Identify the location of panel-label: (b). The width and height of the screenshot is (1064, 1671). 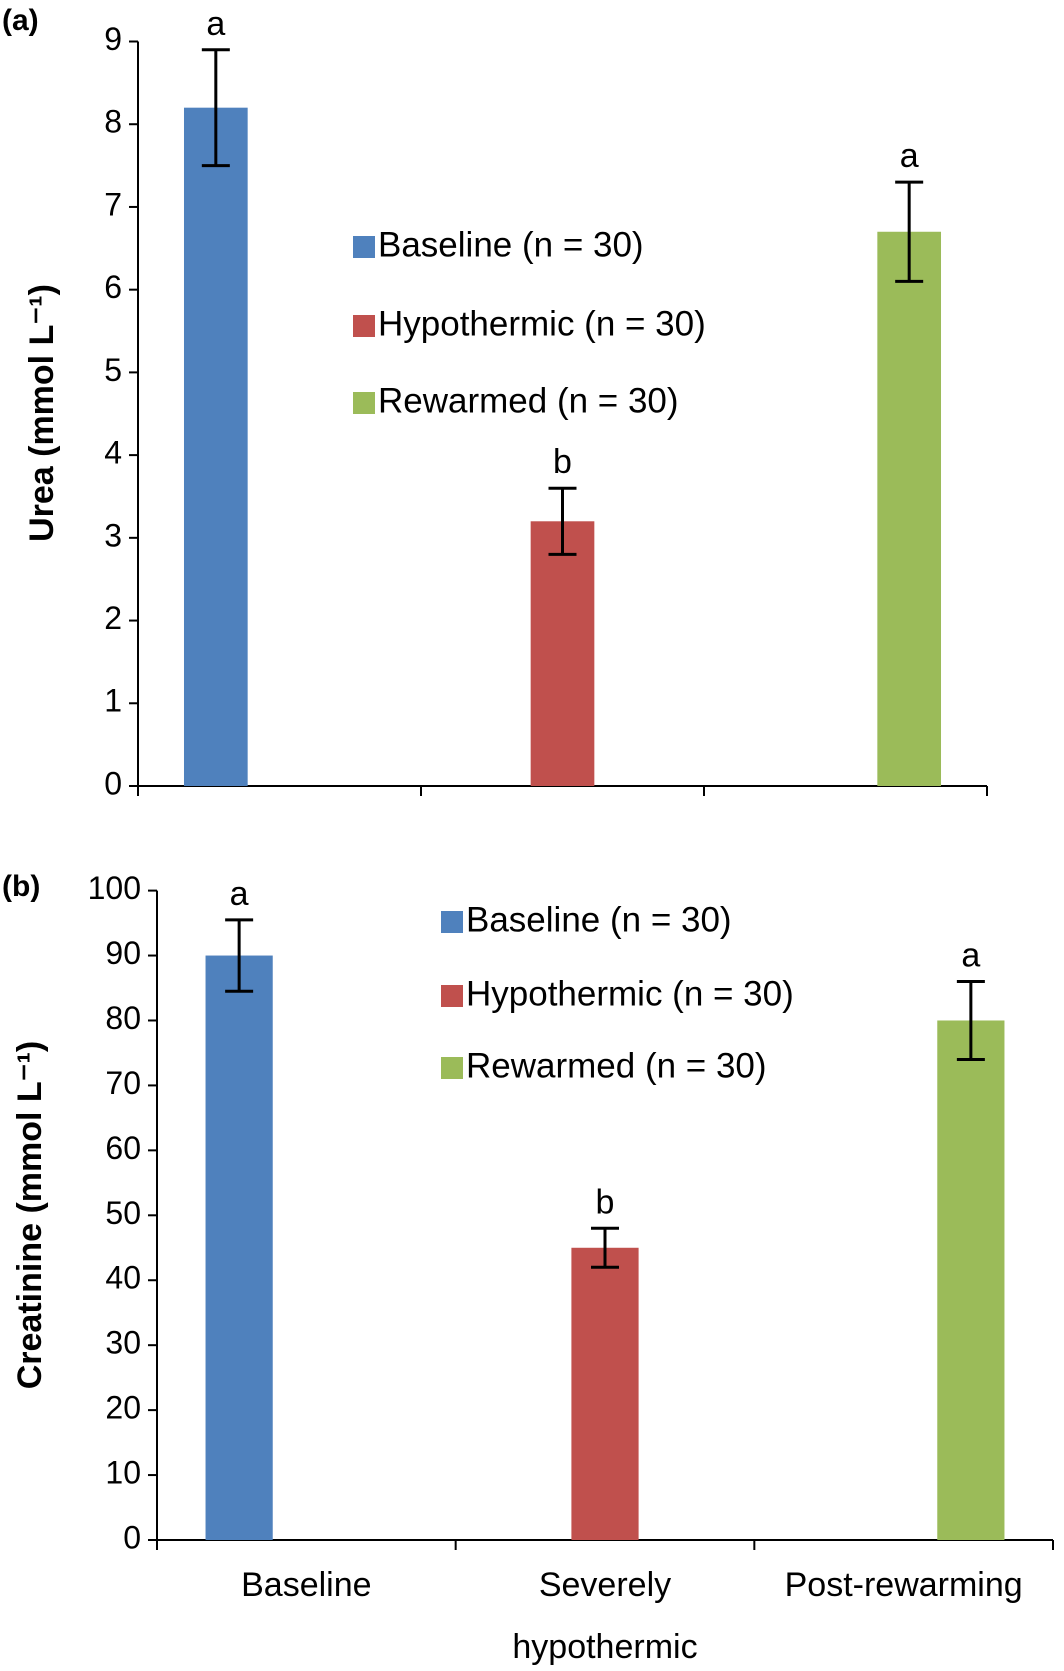
(21, 886).